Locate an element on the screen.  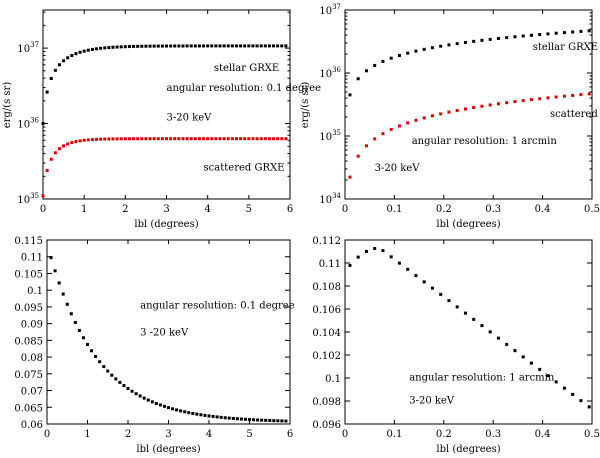
x-tick-label: 0.5 is located at coordinates (592, 434).